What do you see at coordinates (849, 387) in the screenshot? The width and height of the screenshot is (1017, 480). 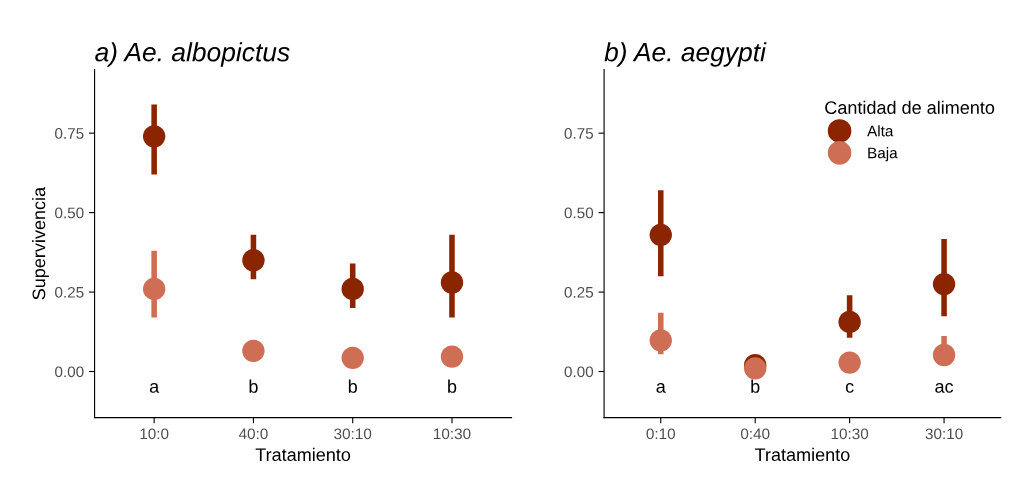 I see `annotation: c` at bounding box center [849, 387].